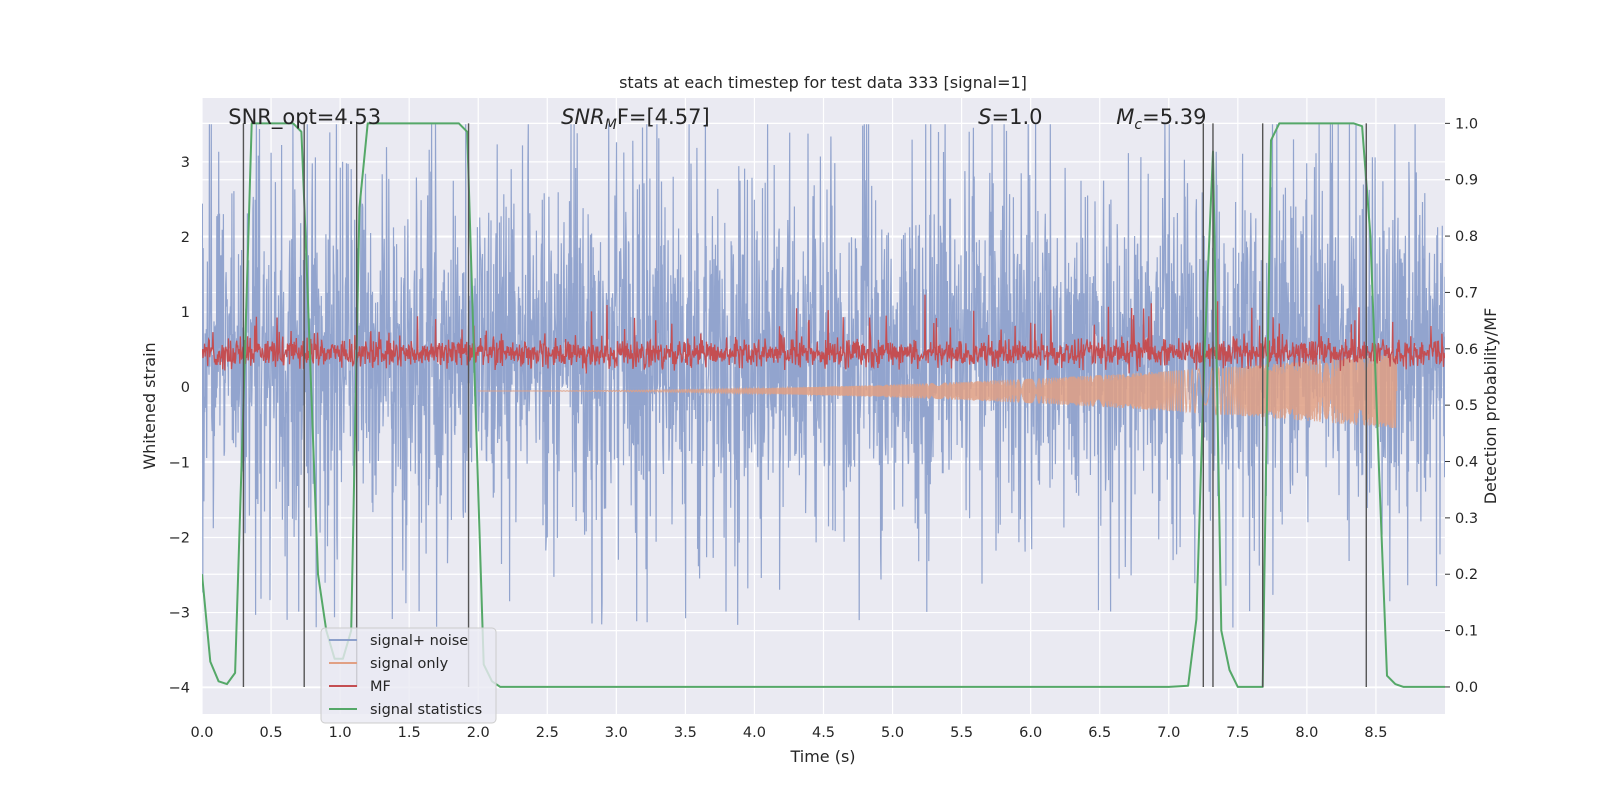 This screenshot has height=800, width=1600. I want to click on legend-frame, so click(408, 675).